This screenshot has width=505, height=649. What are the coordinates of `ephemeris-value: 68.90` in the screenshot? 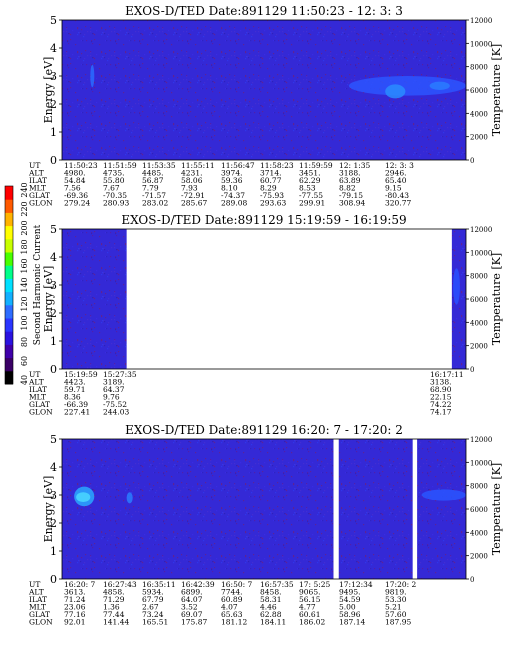 It's located at (441, 389).